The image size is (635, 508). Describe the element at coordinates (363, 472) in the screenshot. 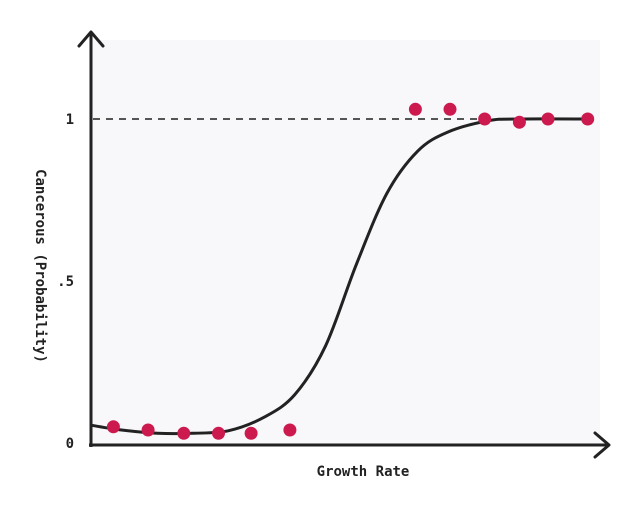

I see `x-axis-title: Growth Rate` at that location.